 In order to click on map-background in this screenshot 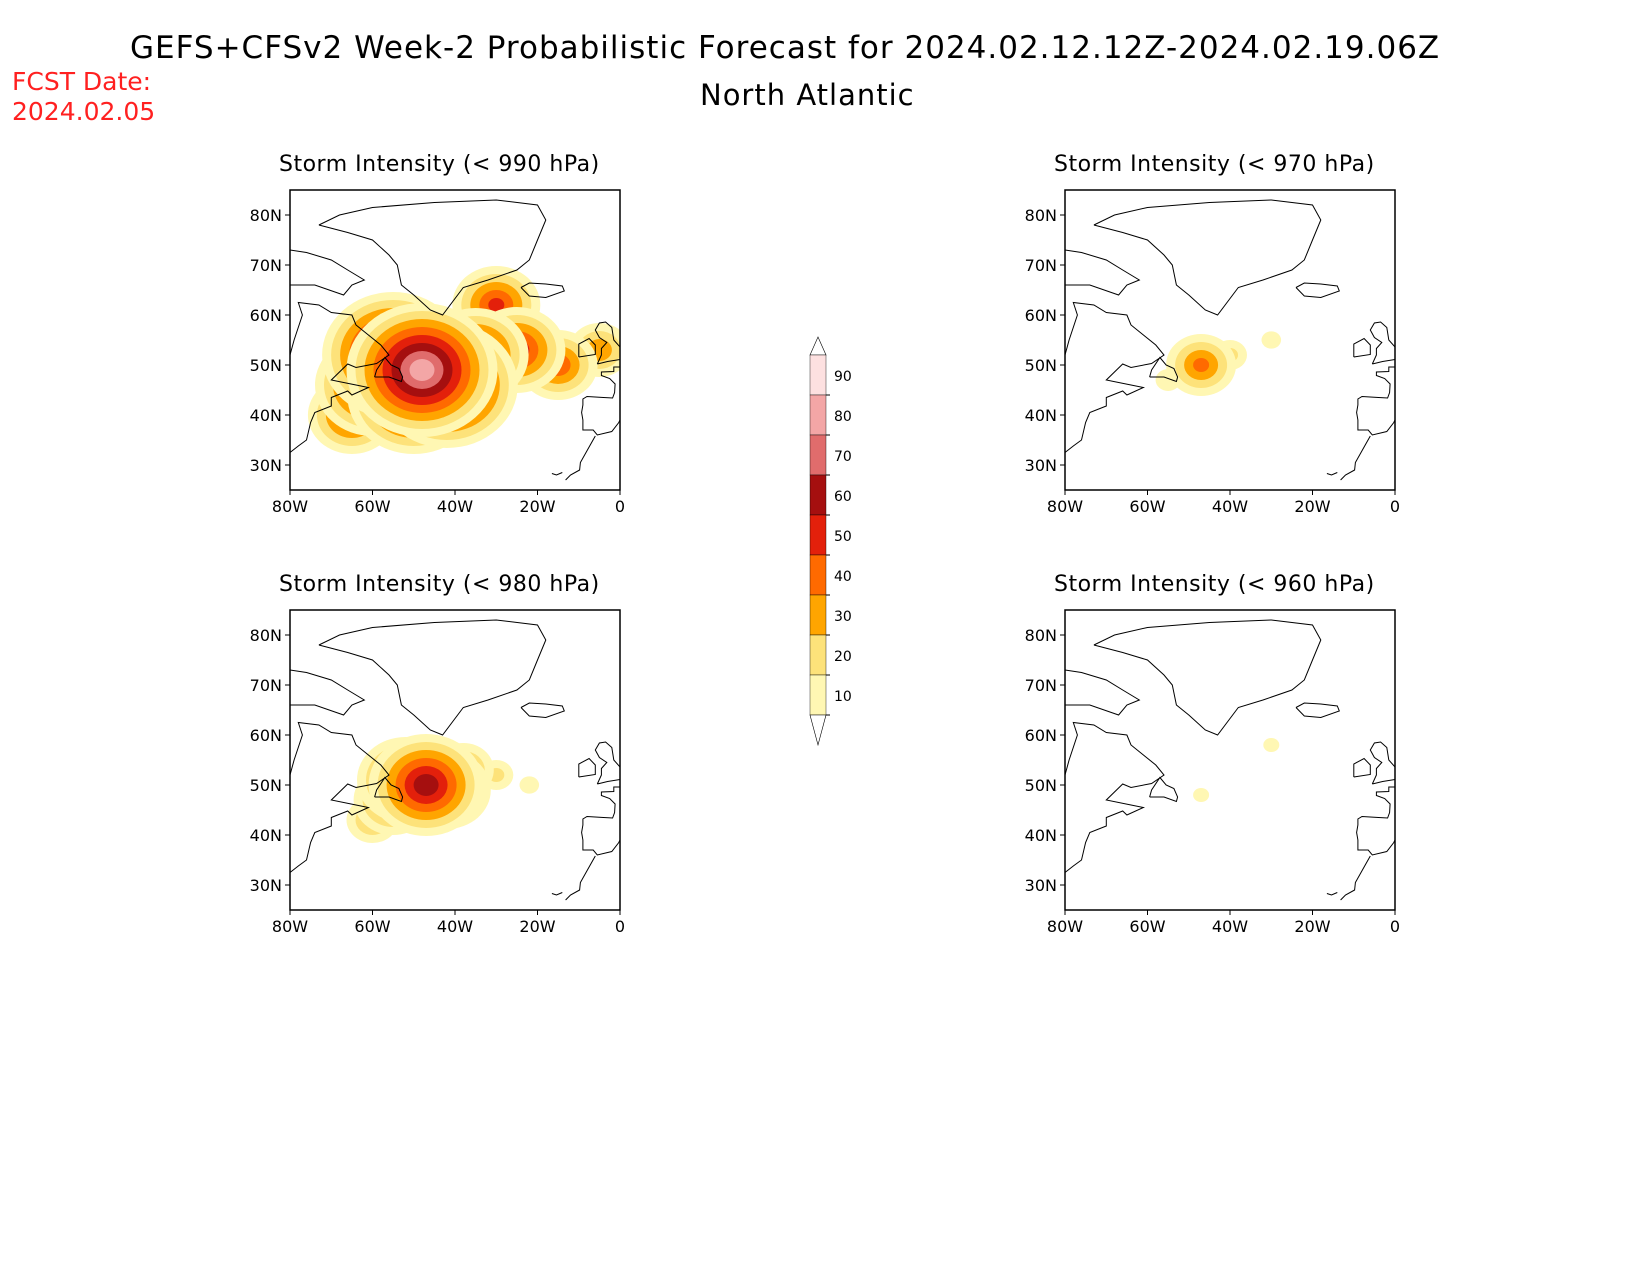, I will do `click(1230, 760)`.